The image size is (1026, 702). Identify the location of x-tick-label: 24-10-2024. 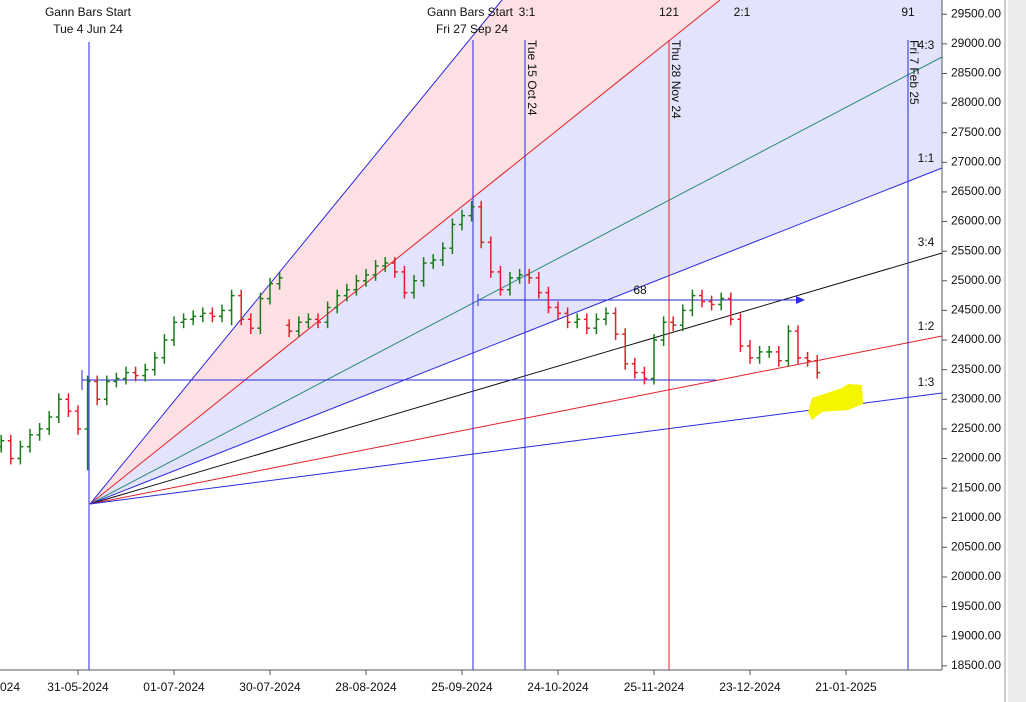
(558, 687).